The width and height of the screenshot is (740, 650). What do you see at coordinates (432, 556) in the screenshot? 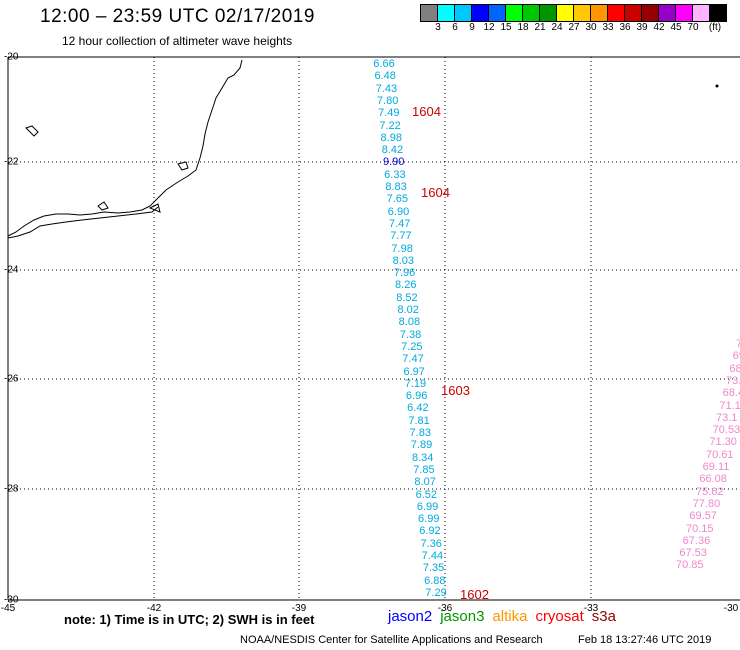
I see `wave-height-value: 7.44` at bounding box center [432, 556].